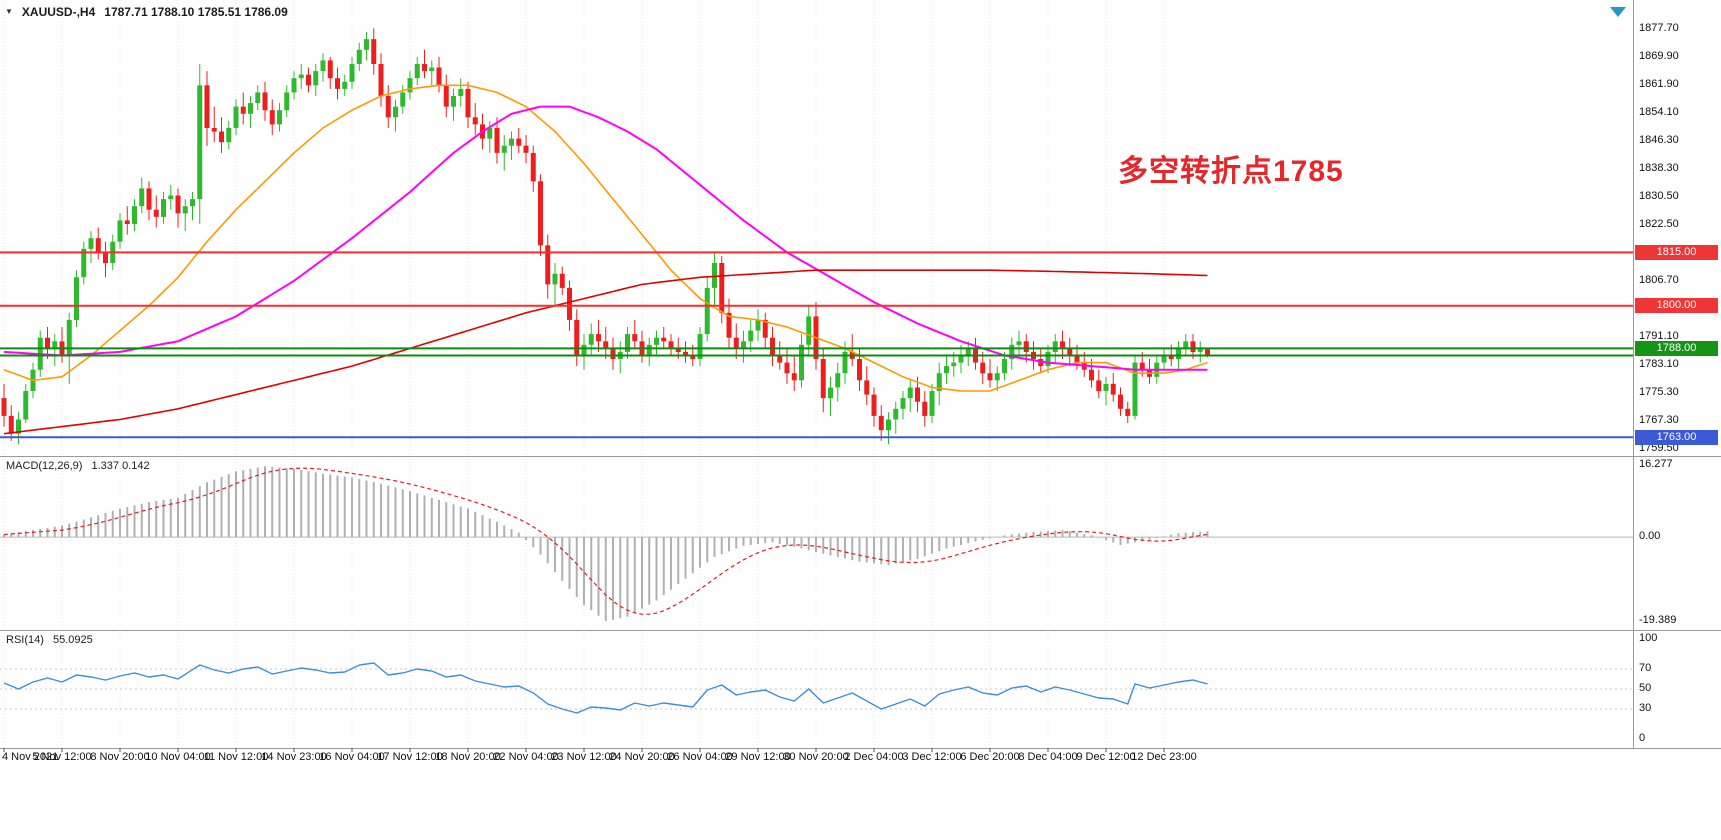 The height and width of the screenshot is (840, 1721). Describe the element at coordinates (1659, 392) in the screenshot. I see `price-tick: 1775.30` at that location.